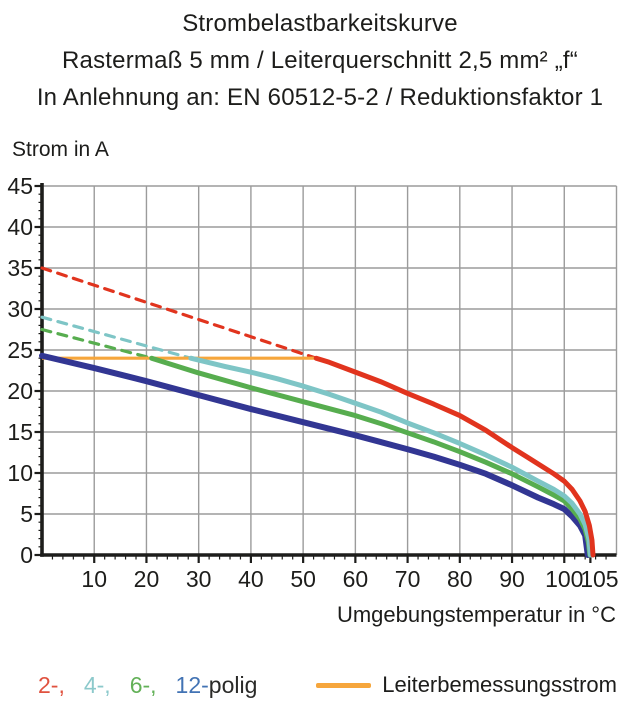 The image size is (640, 716). I want to click on curve-4-polig-dashed, so click(116, 337).